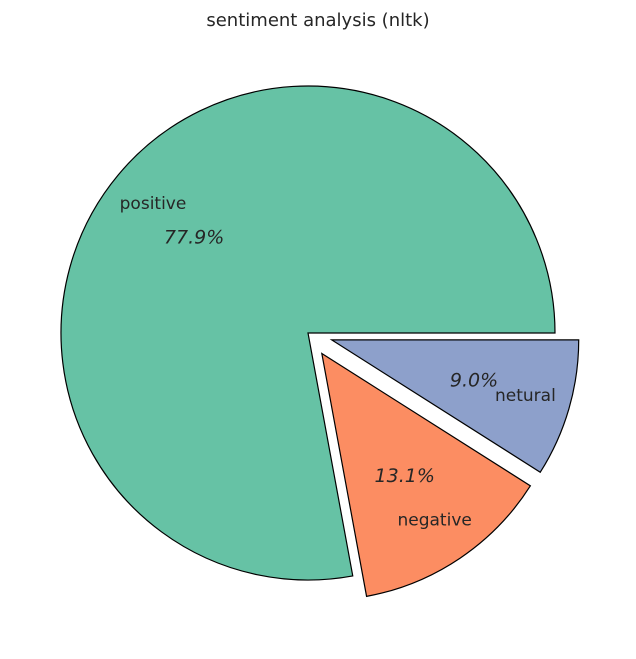 The image size is (636, 659). What do you see at coordinates (474, 381) in the screenshot?
I see `slice-percent-netural: 9.0%` at bounding box center [474, 381].